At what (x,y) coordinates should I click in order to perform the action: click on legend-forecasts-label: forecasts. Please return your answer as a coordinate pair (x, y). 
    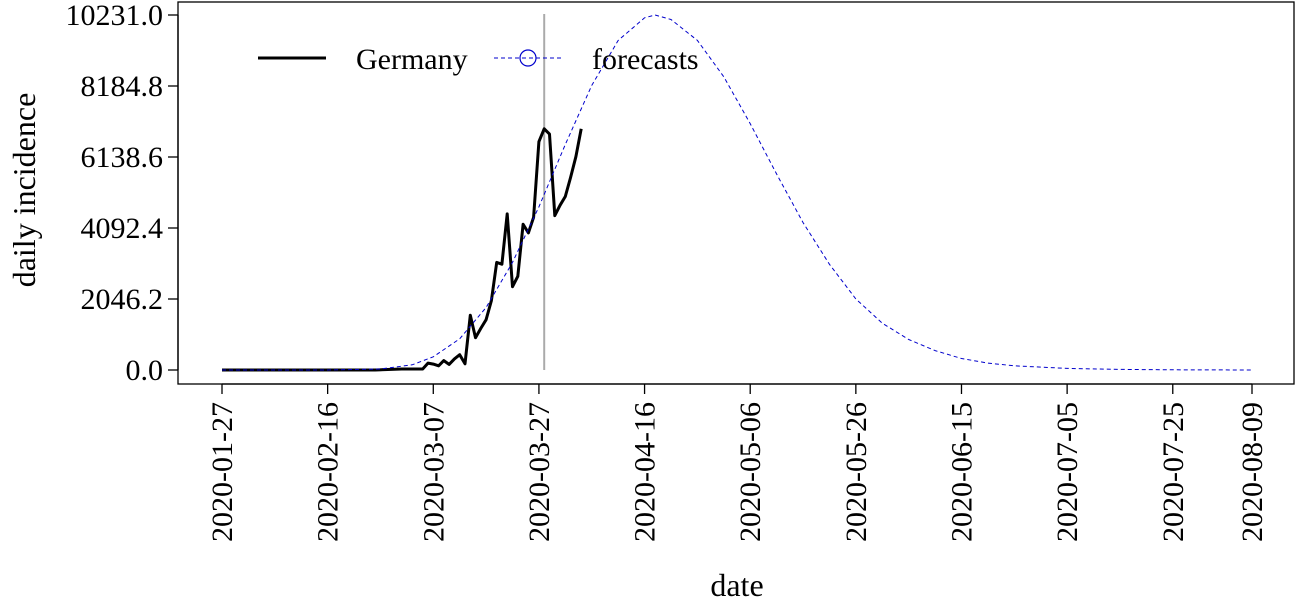
    Looking at the image, I should click on (645, 59).